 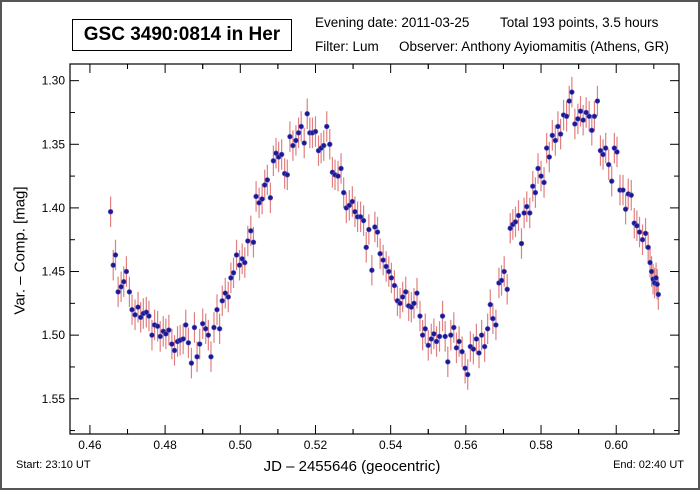 What do you see at coordinates (648, 465) in the screenshot?
I see `end-time: End: 02:40 UT` at bounding box center [648, 465].